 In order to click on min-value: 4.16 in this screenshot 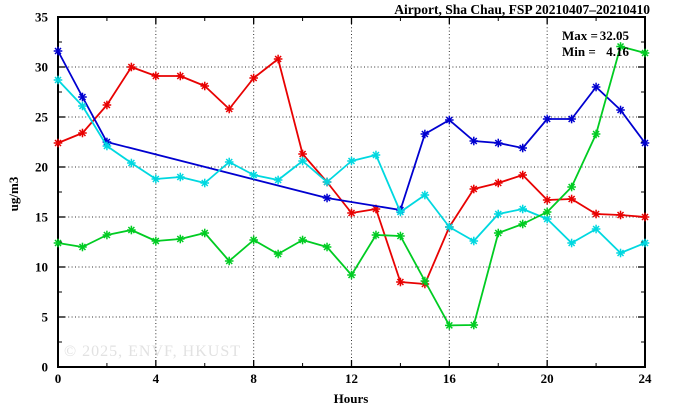, I will do `click(617, 51)`.